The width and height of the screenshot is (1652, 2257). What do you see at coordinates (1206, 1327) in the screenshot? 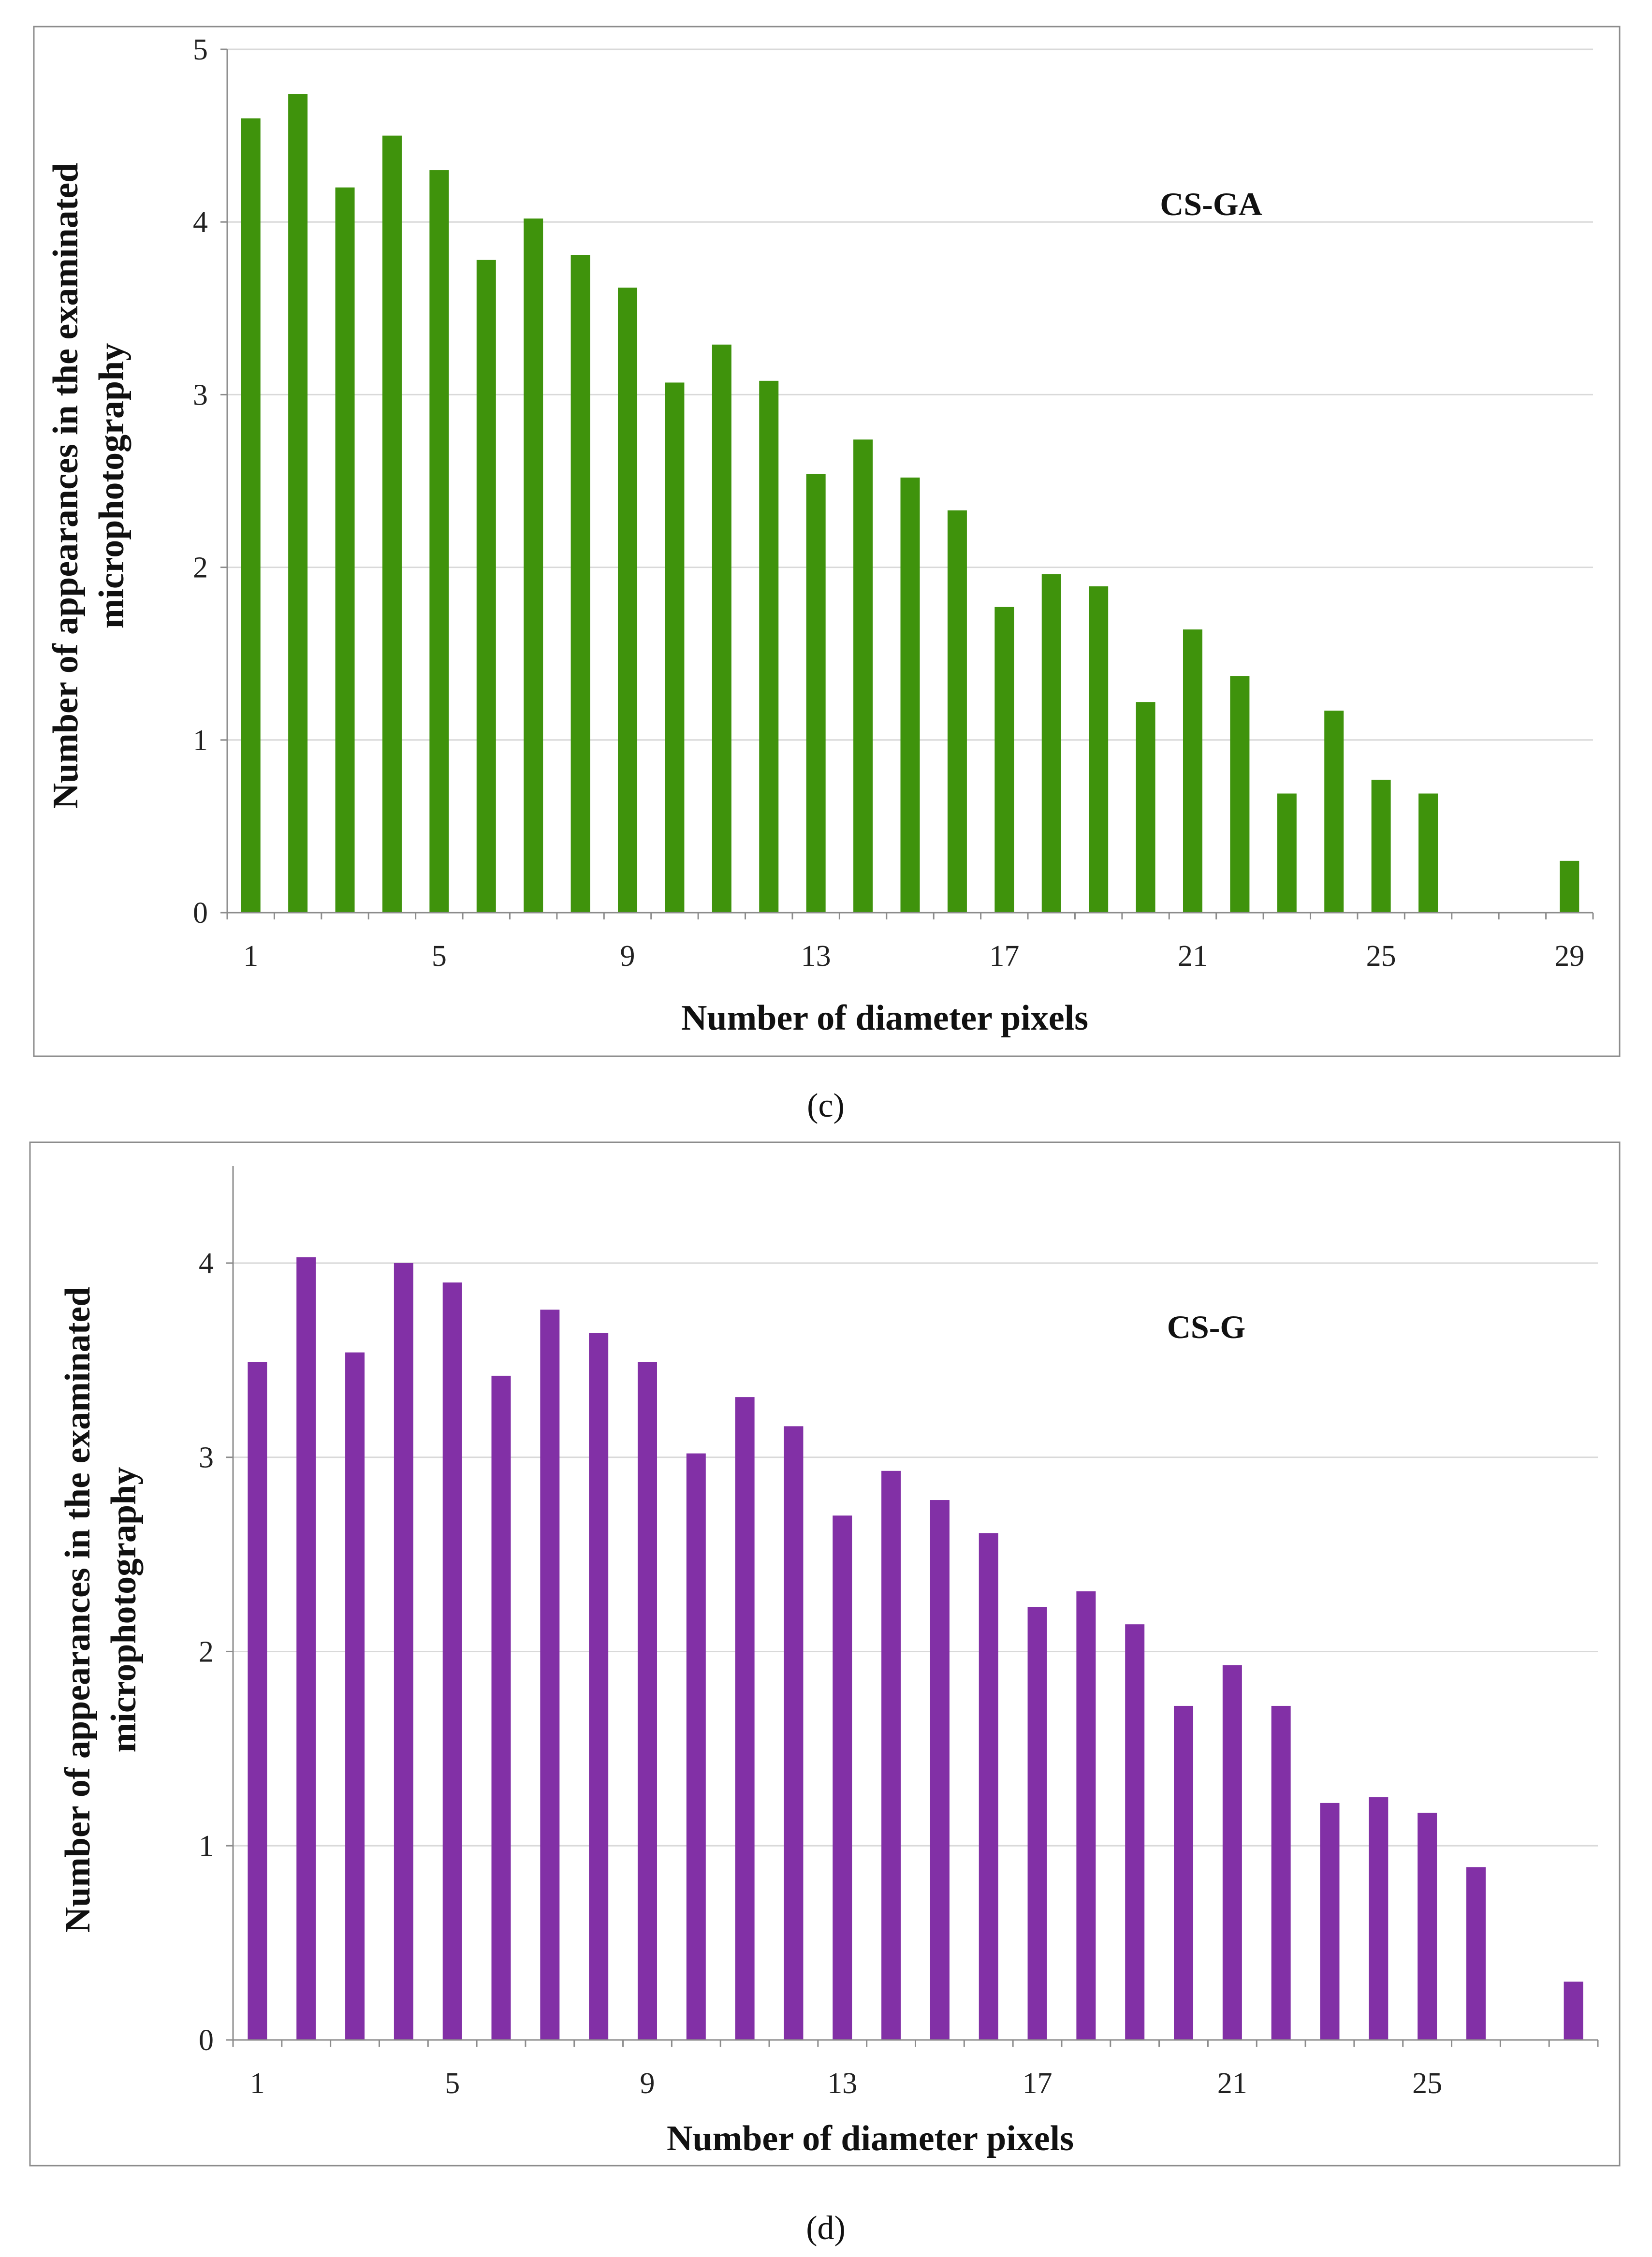
I see `series-label: CS-G` at bounding box center [1206, 1327].